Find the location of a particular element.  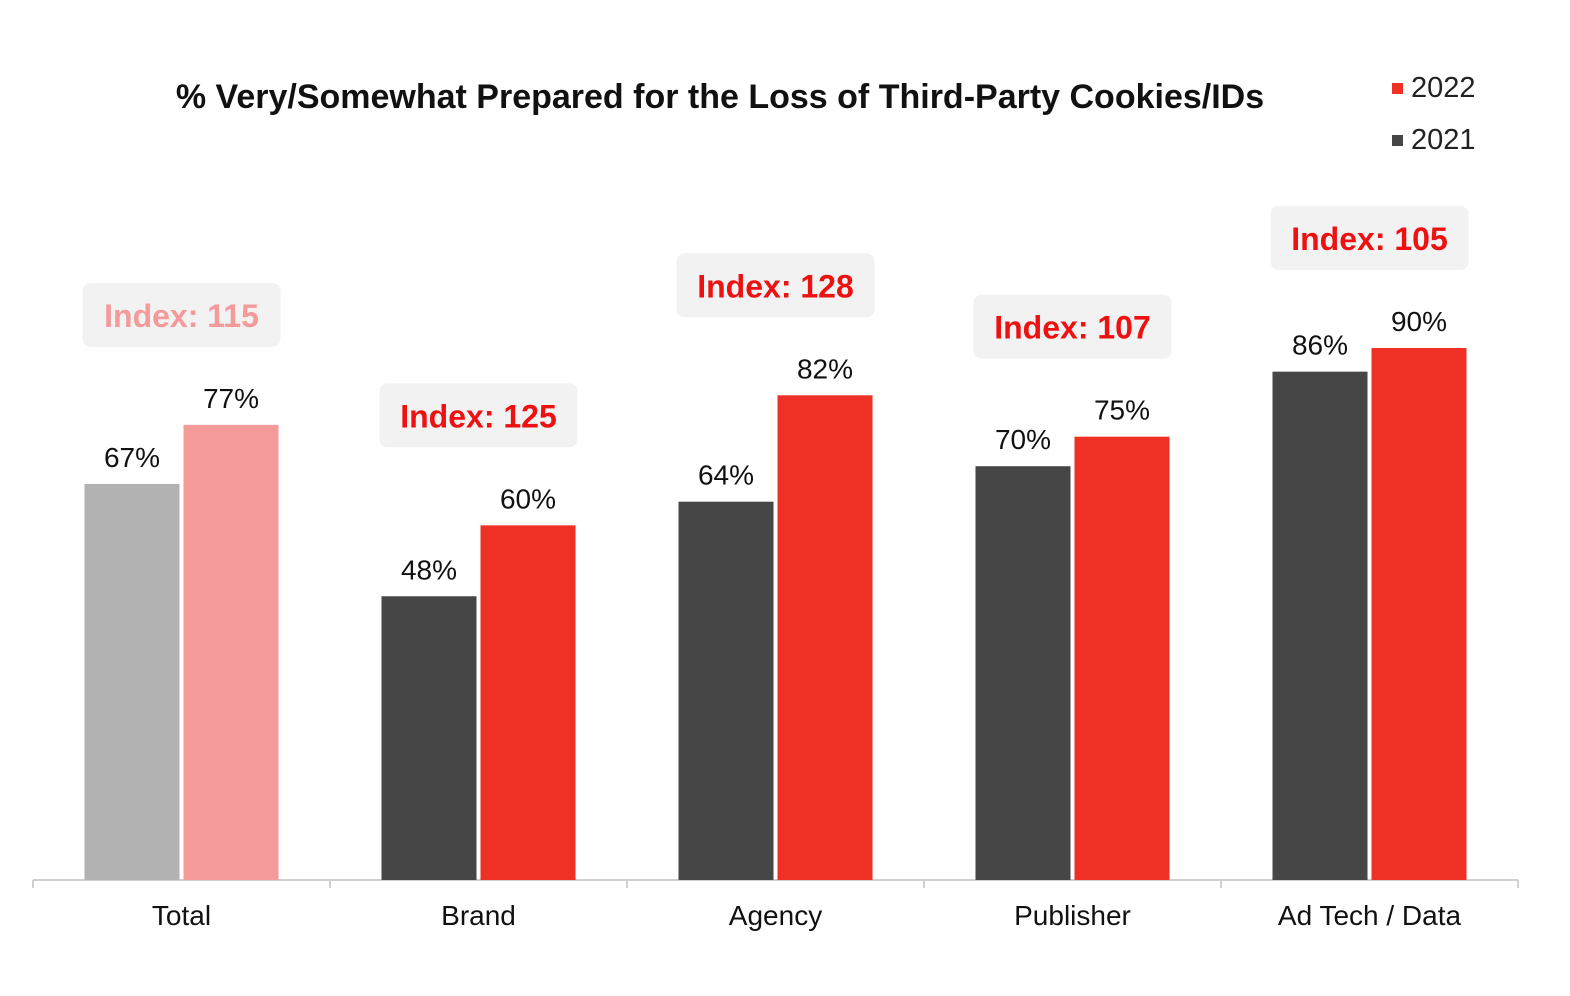

bar-2021-total is located at coordinates (132, 681).